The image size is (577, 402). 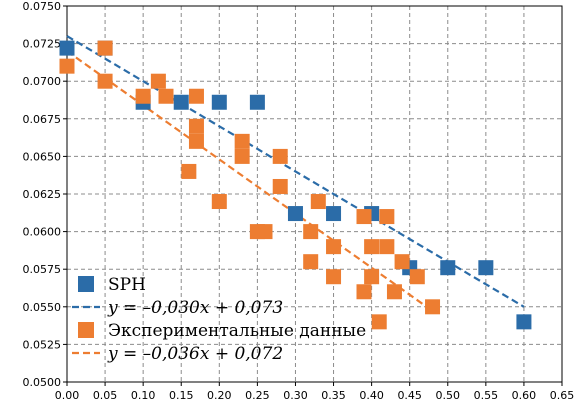 I want to click on y-tick-label: 0.0500, so click(x=42, y=382).